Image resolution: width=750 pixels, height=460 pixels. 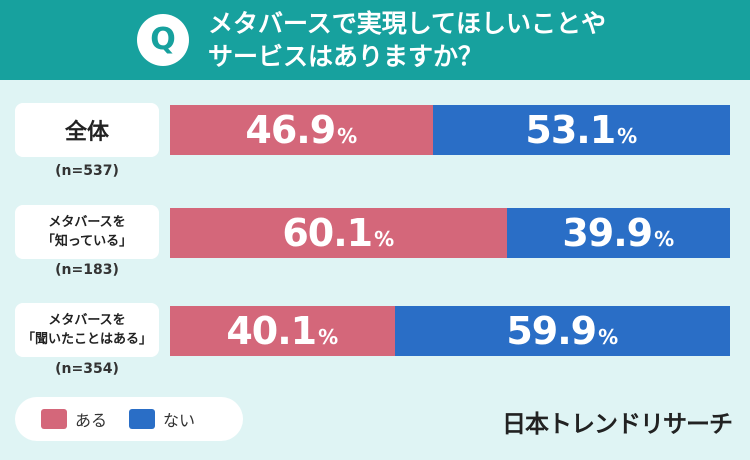 I want to click on stacked-bar: 40.1% 59.9%, so click(x=450, y=331).